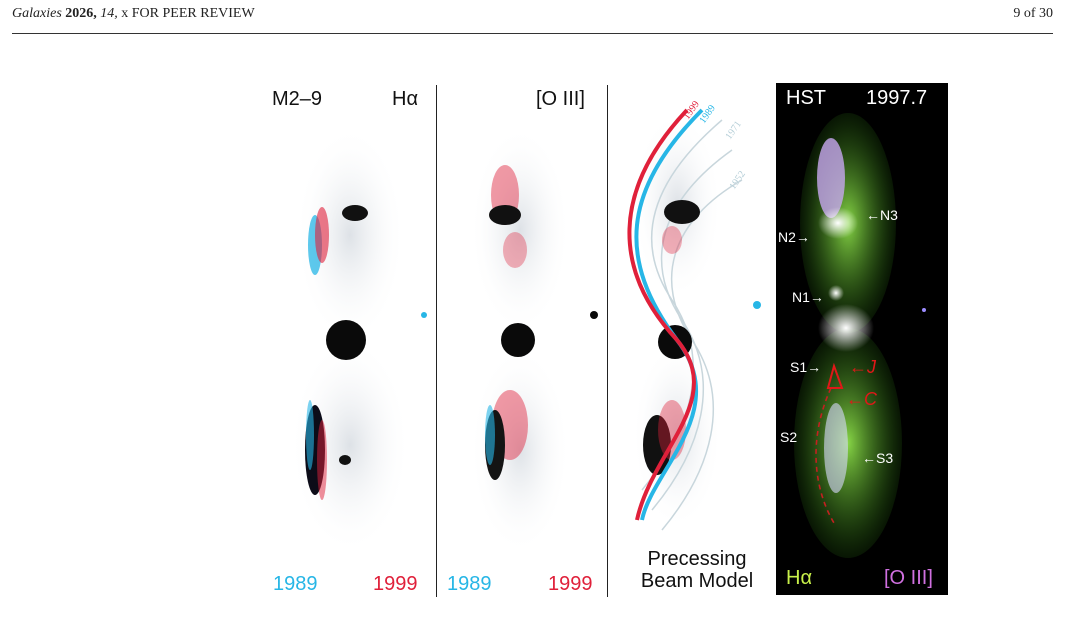 The height and width of the screenshot is (618, 1065). What do you see at coordinates (188, 13) in the screenshot?
I see `review-note: x FOR PEER REVIEW` at bounding box center [188, 13].